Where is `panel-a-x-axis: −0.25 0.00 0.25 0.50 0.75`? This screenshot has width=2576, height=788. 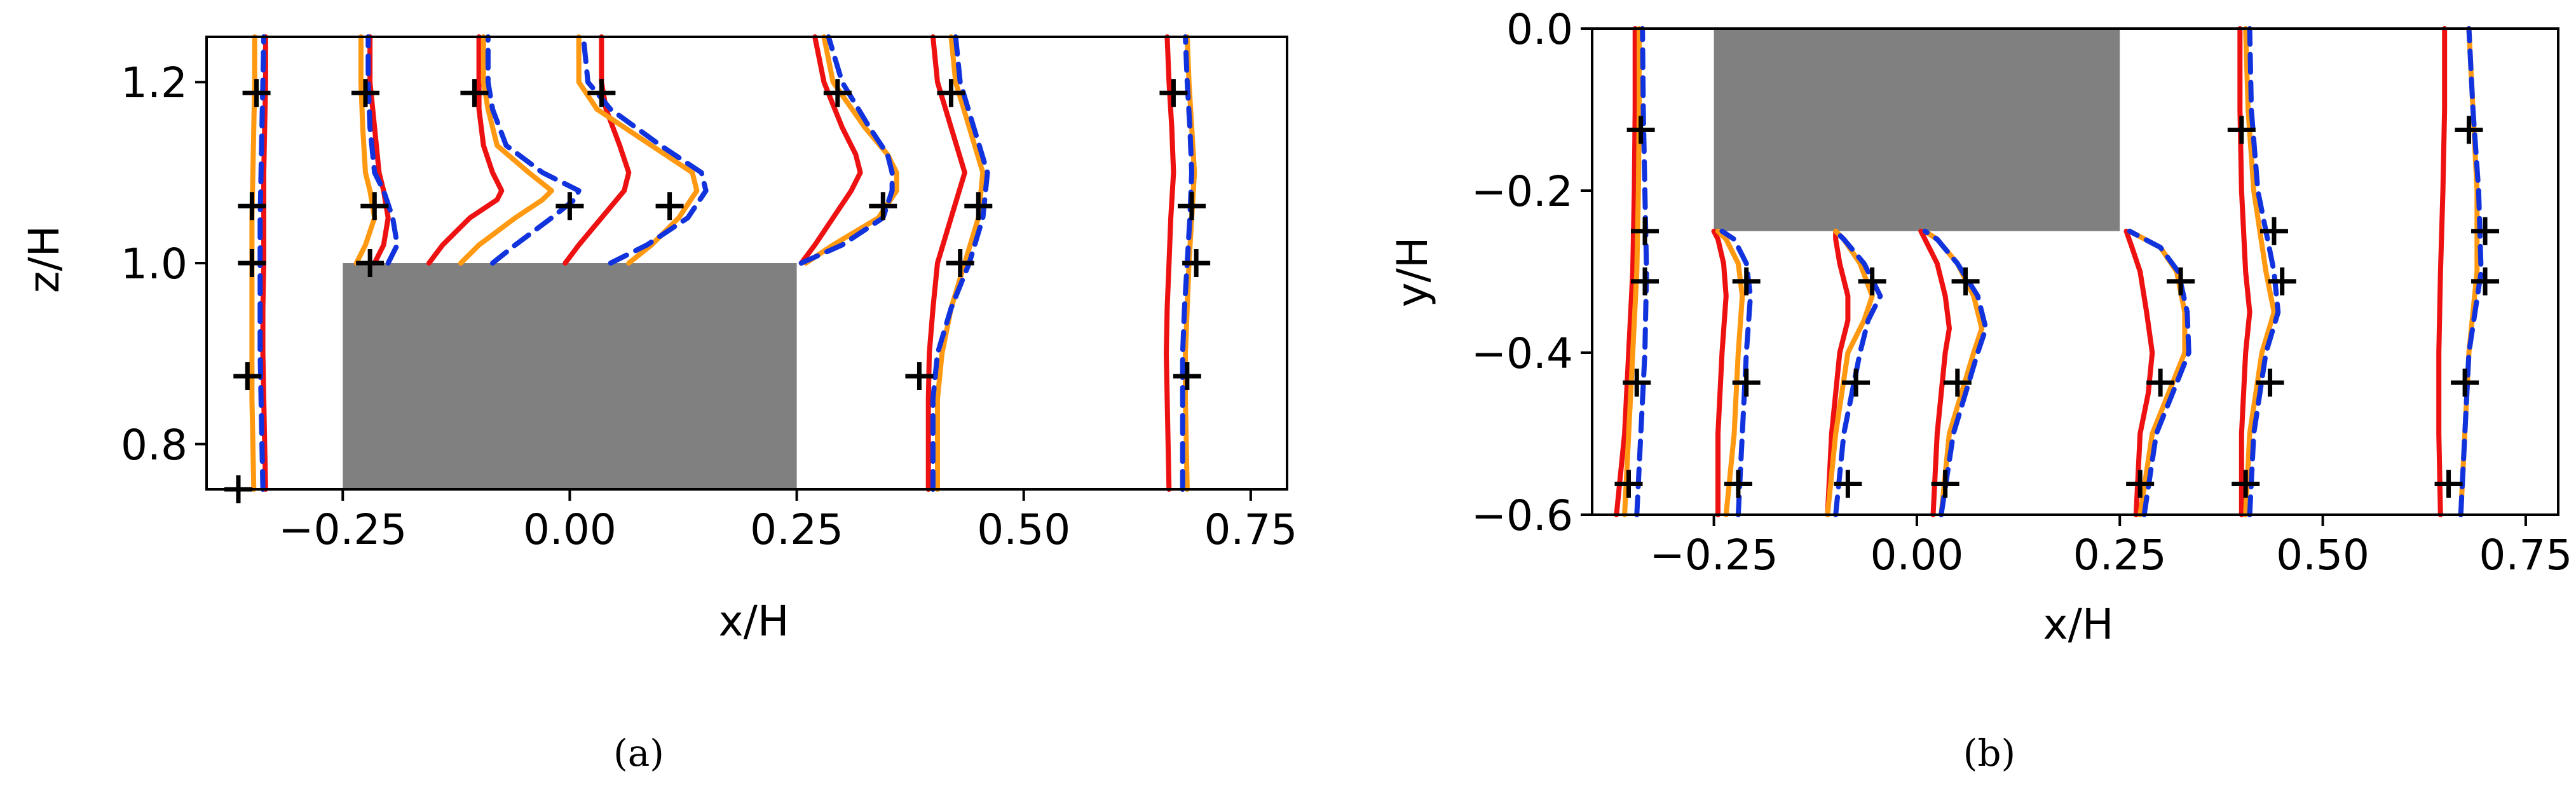 panel-a-x-axis: −0.25 0.00 0.25 0.50 0.75 is located at coordinates (787, 522).